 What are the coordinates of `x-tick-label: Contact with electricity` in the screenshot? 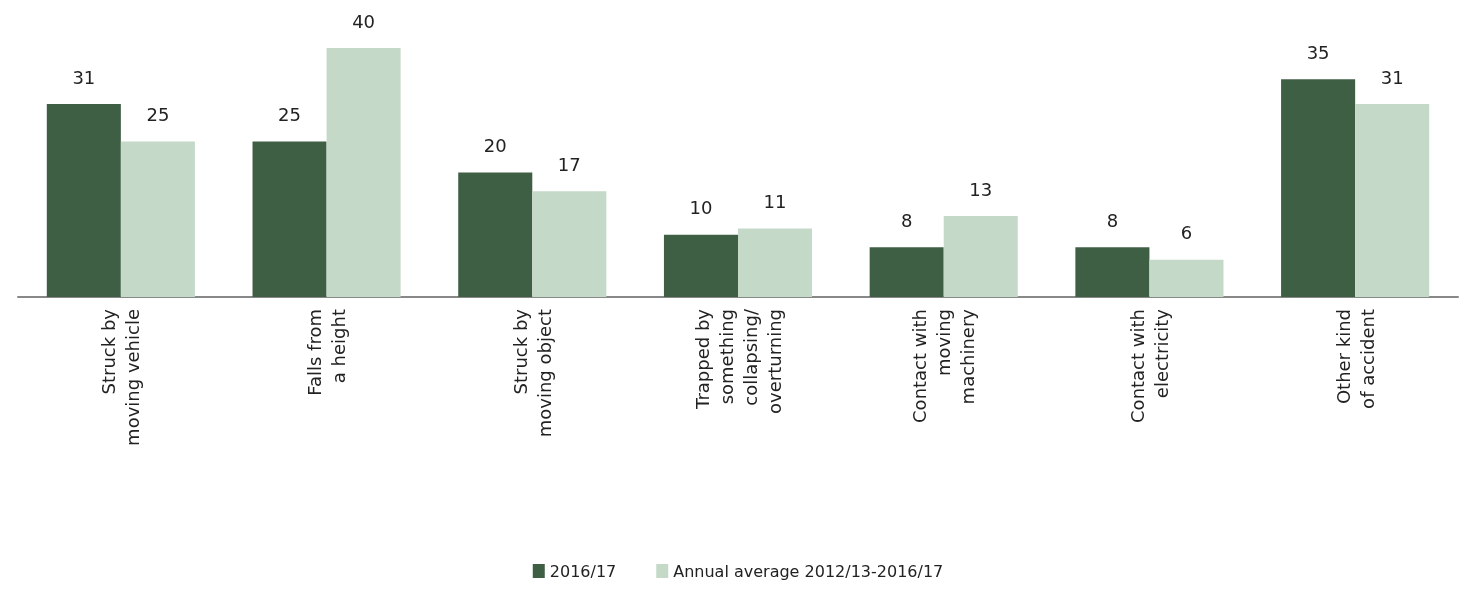 It's located at (1149, 365).